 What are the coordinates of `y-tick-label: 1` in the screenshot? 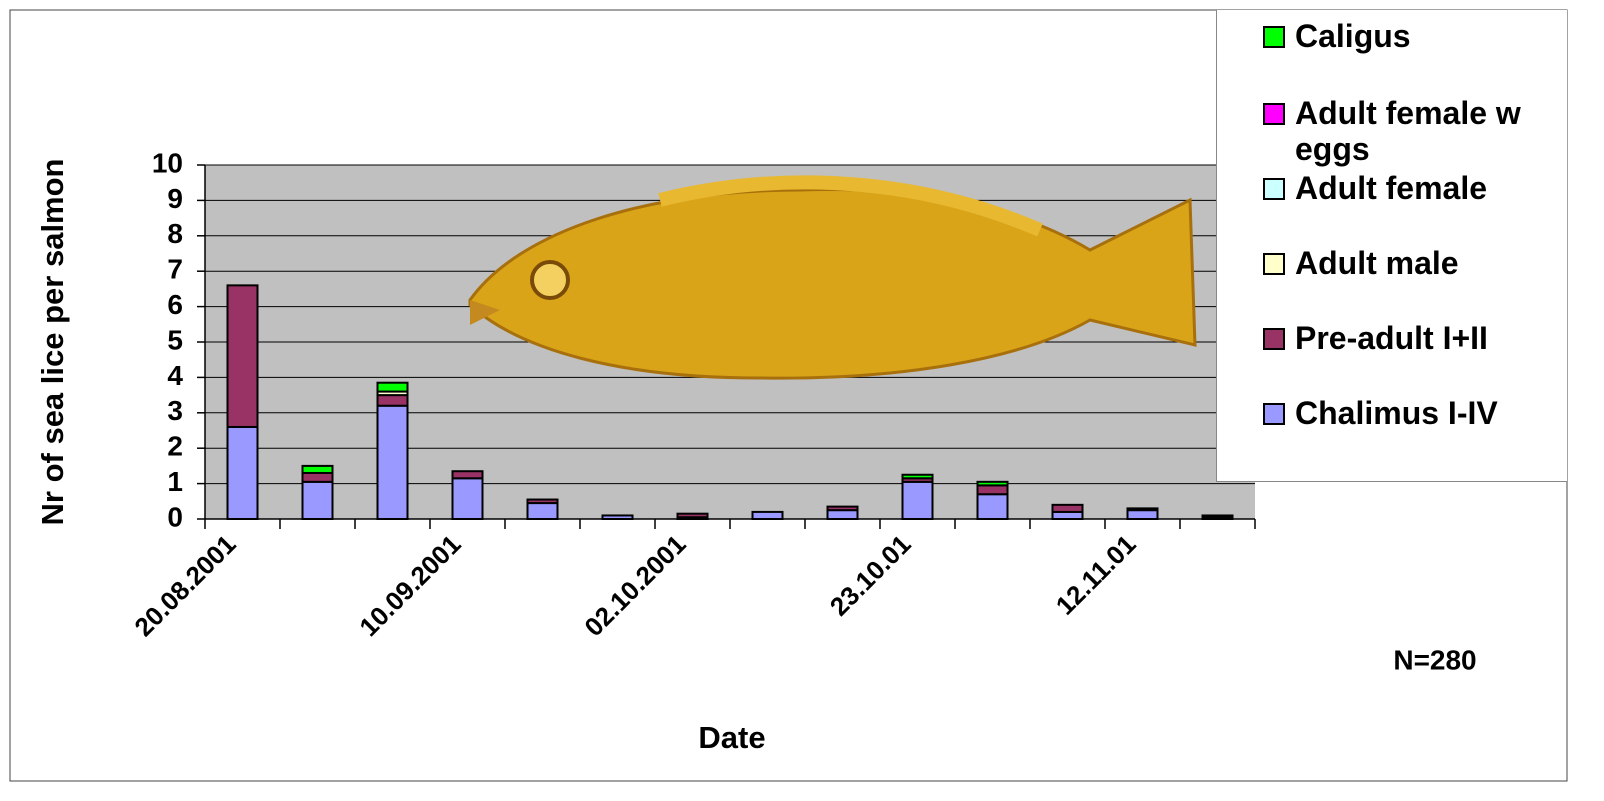 It's located at (175, 481).